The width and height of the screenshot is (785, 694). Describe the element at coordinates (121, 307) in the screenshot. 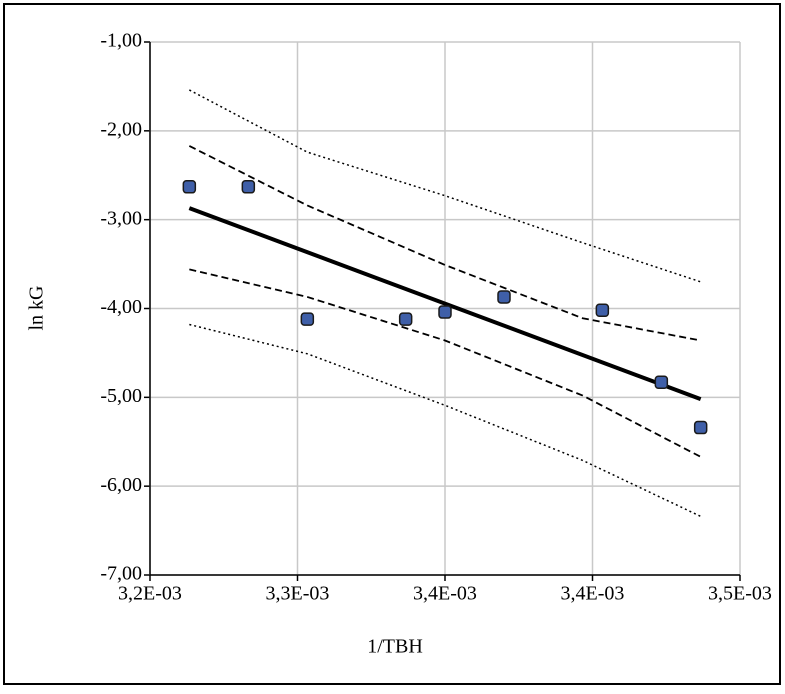

I see `y-tick-label: -4,00` at that location.